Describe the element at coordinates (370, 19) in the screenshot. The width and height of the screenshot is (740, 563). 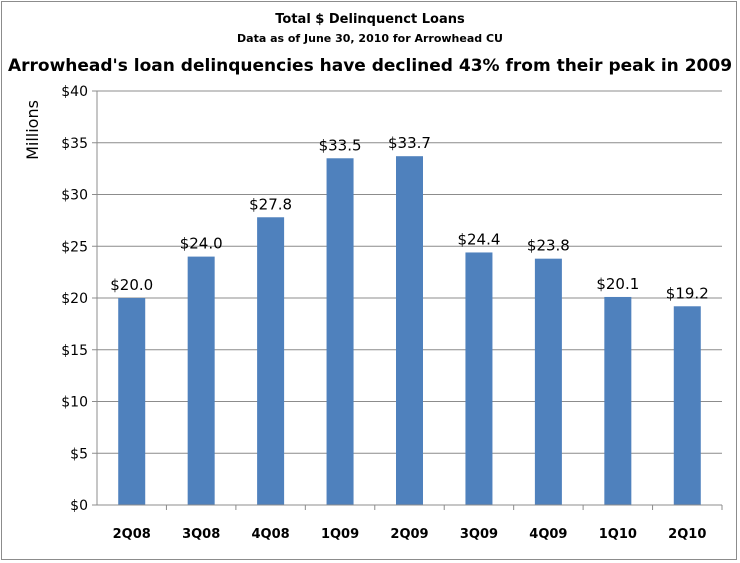
I see `chart-title: Total $ Delinquenct Loans` at that location.